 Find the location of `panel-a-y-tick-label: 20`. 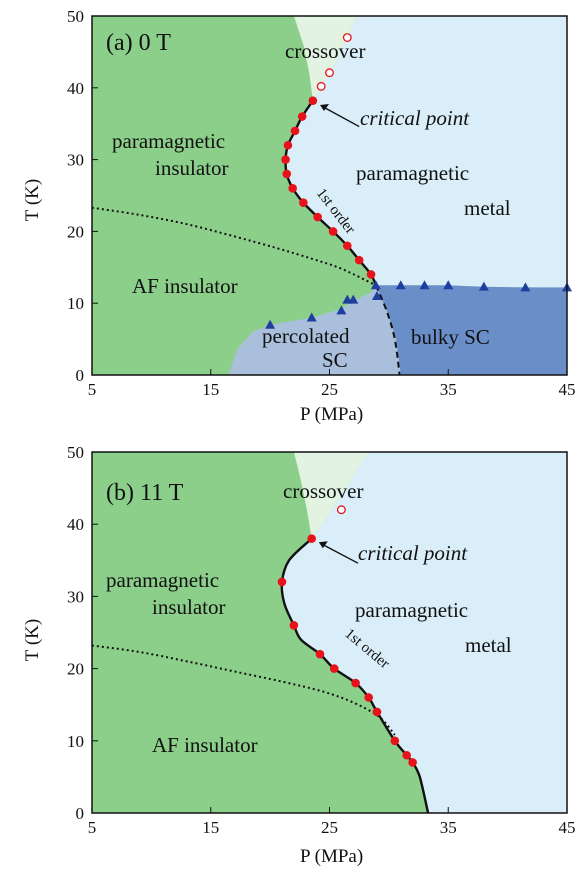

panel-a-y-tick-label: 20 is located at coordinates (75, 231).